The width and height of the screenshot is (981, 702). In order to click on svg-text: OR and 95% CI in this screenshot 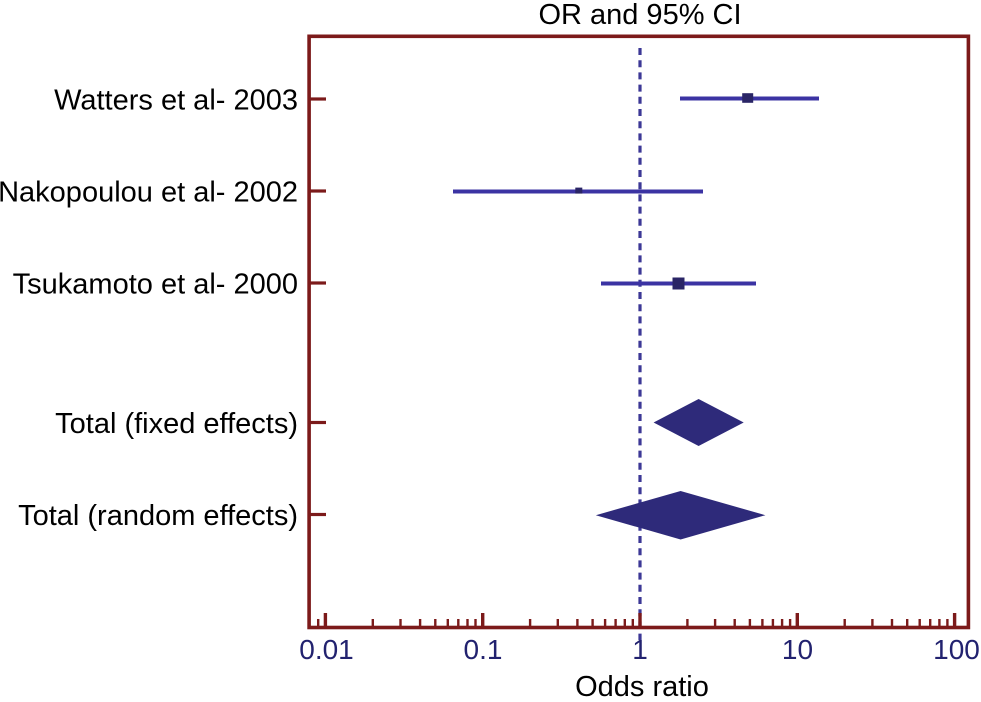, I will do `click(639, 15)`.